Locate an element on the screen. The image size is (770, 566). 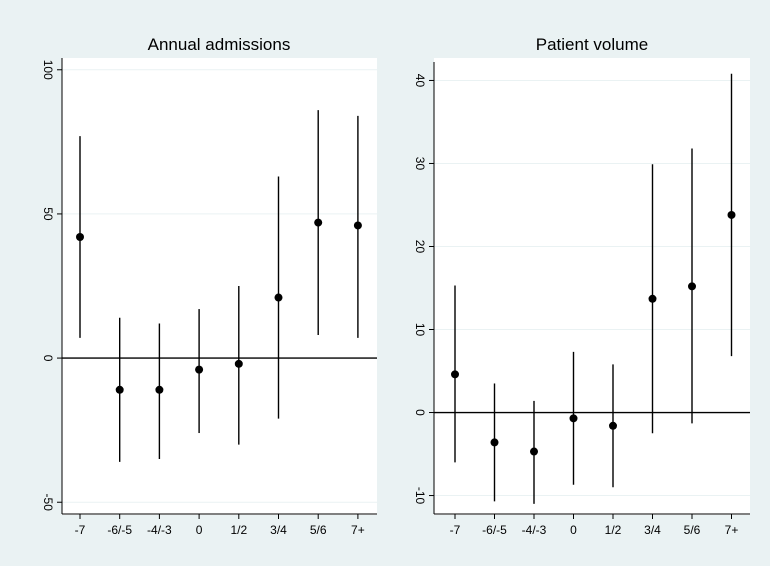
y-tick-label: 30 is located at coordinates (420, 164).